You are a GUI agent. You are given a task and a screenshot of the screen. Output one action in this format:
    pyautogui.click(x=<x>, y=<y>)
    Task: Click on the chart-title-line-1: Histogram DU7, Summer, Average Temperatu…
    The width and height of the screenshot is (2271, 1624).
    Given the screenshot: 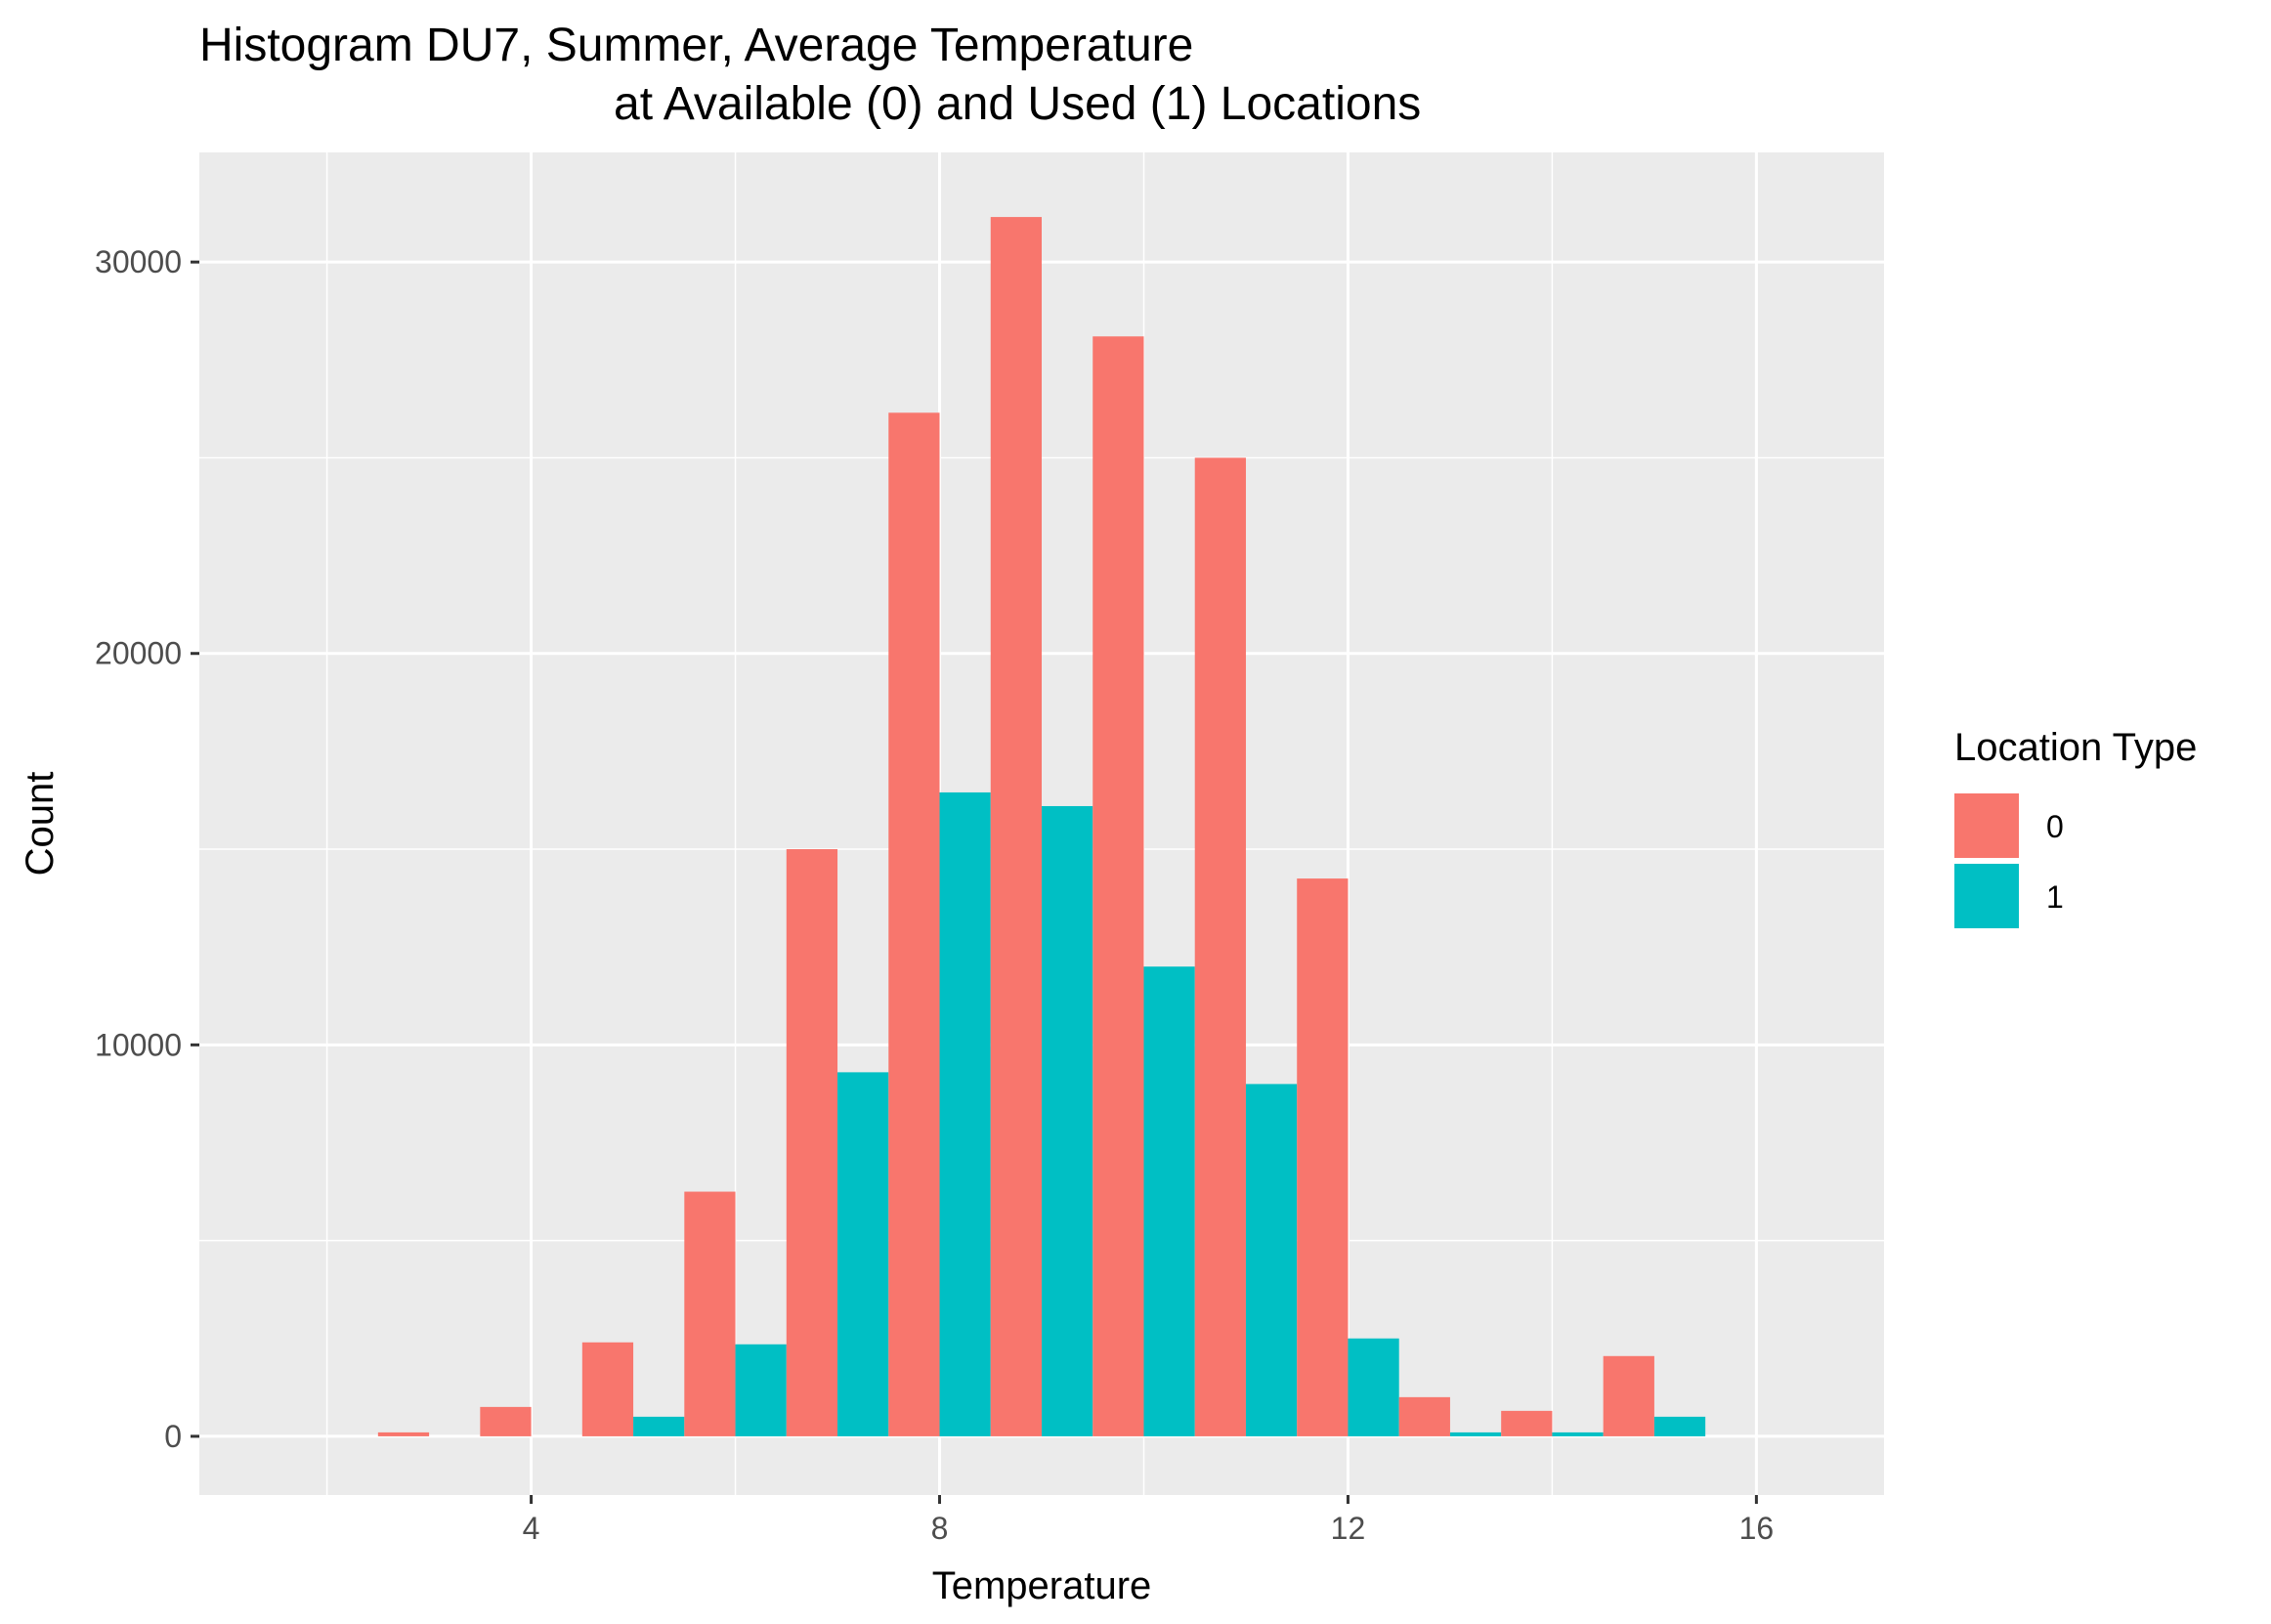 What is the action you would take?
    pyautogui.click(x=696, y=45)
    